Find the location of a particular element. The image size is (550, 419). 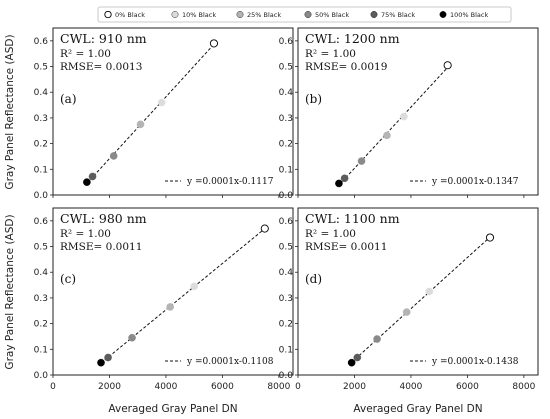

panel-letter: (d) is located at coordinates (313, 279).